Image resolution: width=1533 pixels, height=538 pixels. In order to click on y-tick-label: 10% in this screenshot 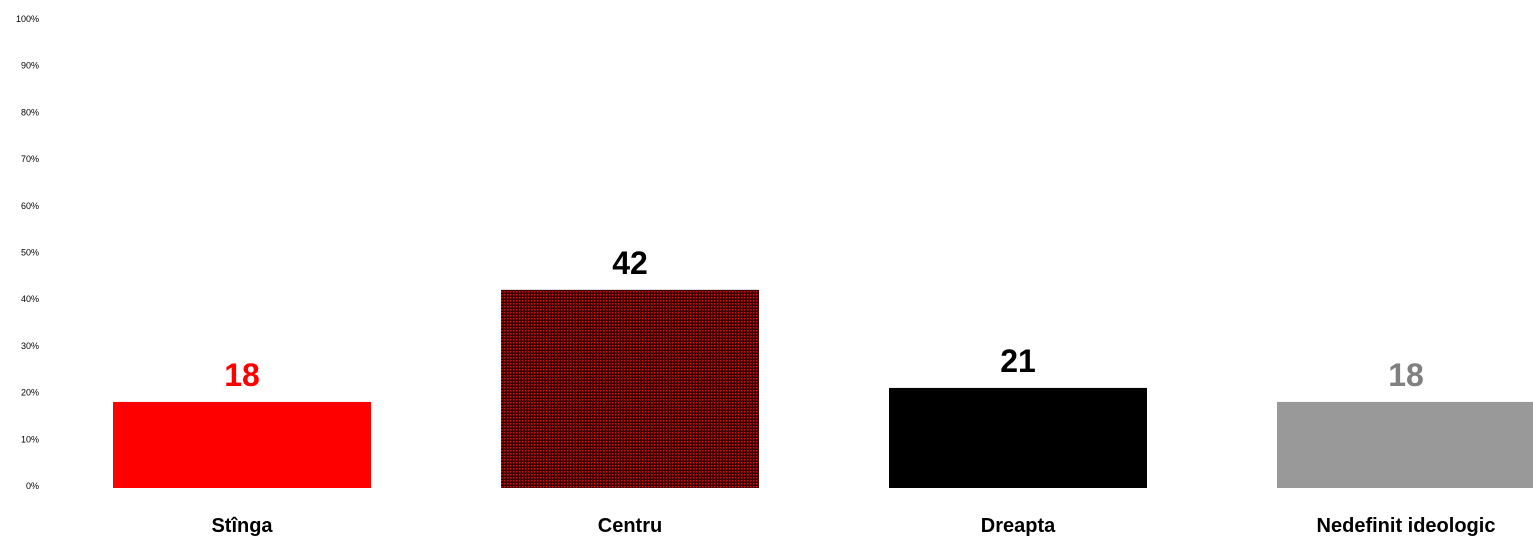, I will do `click(30, 439)`.